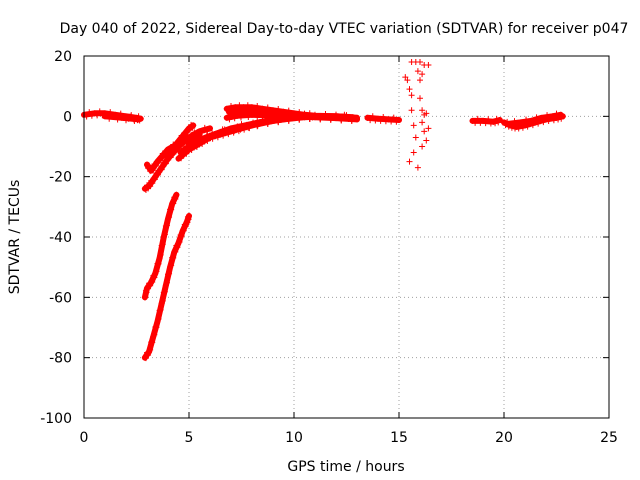 Image resolution: width=640 pixels, height=480 pixels. What do you see at coordinates (189, 438) in the screenshot?
I see `x-tick-label: 5` at bounding box center [189, 438].